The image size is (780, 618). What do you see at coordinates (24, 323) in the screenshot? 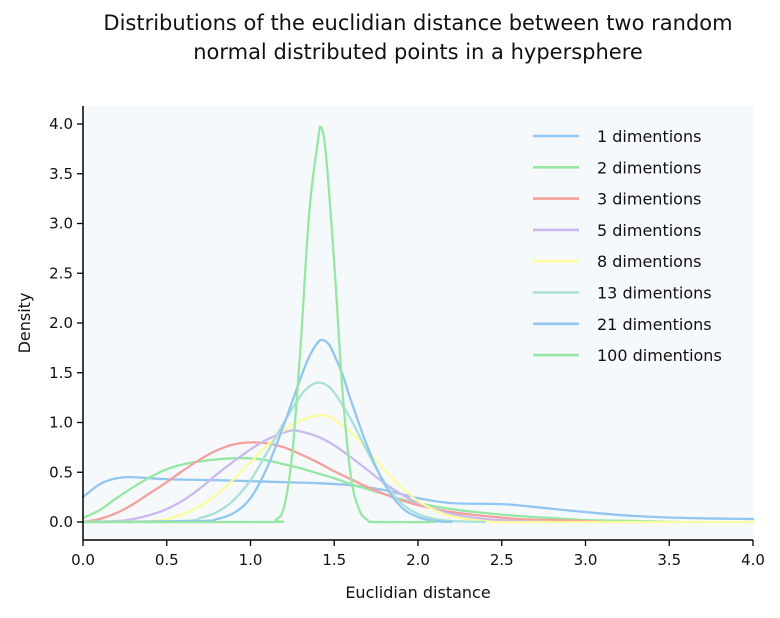
I see `y-axis-label: Density` at bounding box center [24, 323].